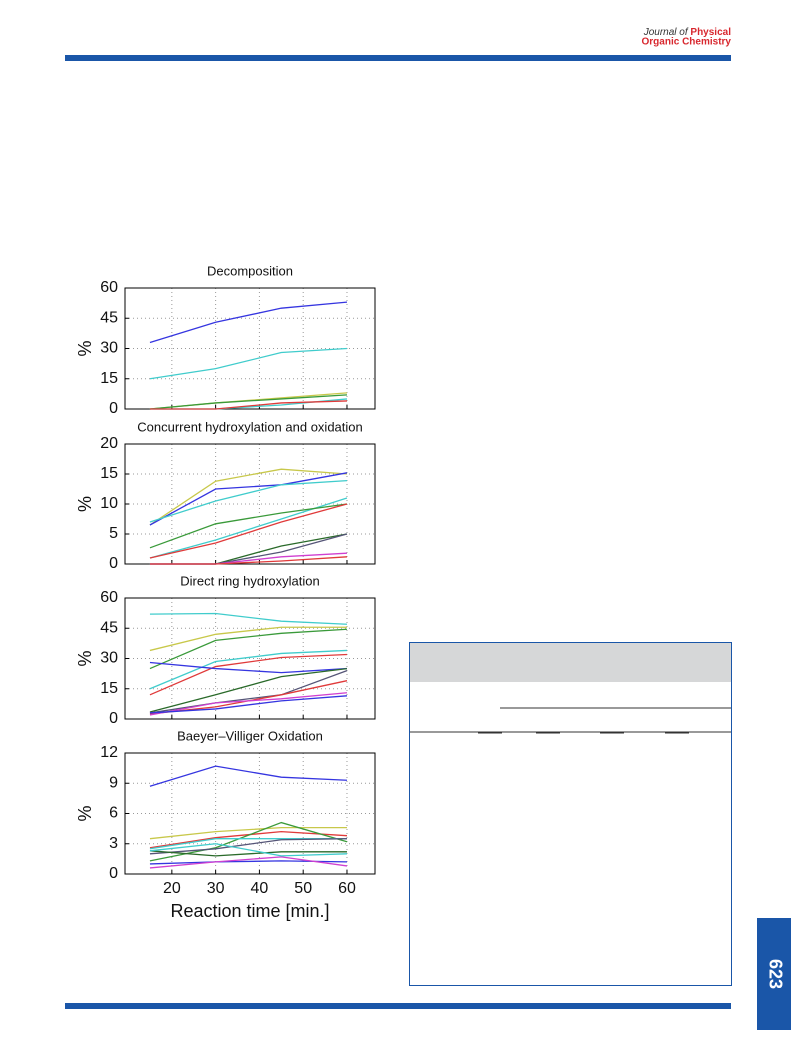 This screenshot has height=1043, width=791. What do you see at coordinates (113, 813) in the screenshot?
I see `y-tick-label: 6` at bounding box center [113, 813].